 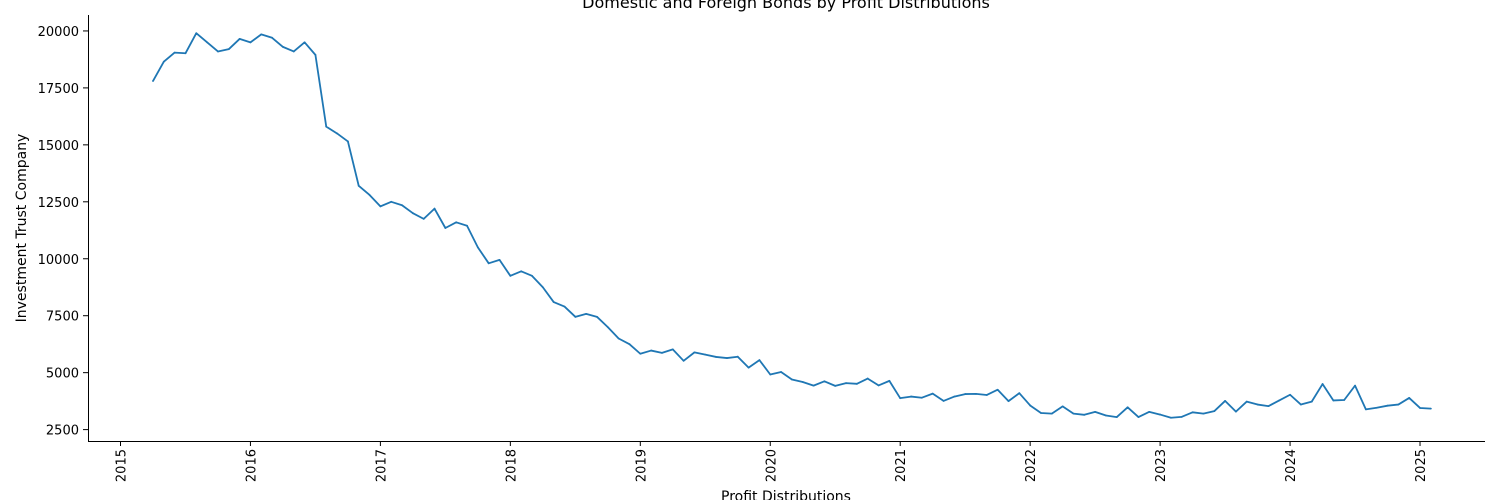 I want to click on x-tick-label: 2024, so click(x=1291, y=465).